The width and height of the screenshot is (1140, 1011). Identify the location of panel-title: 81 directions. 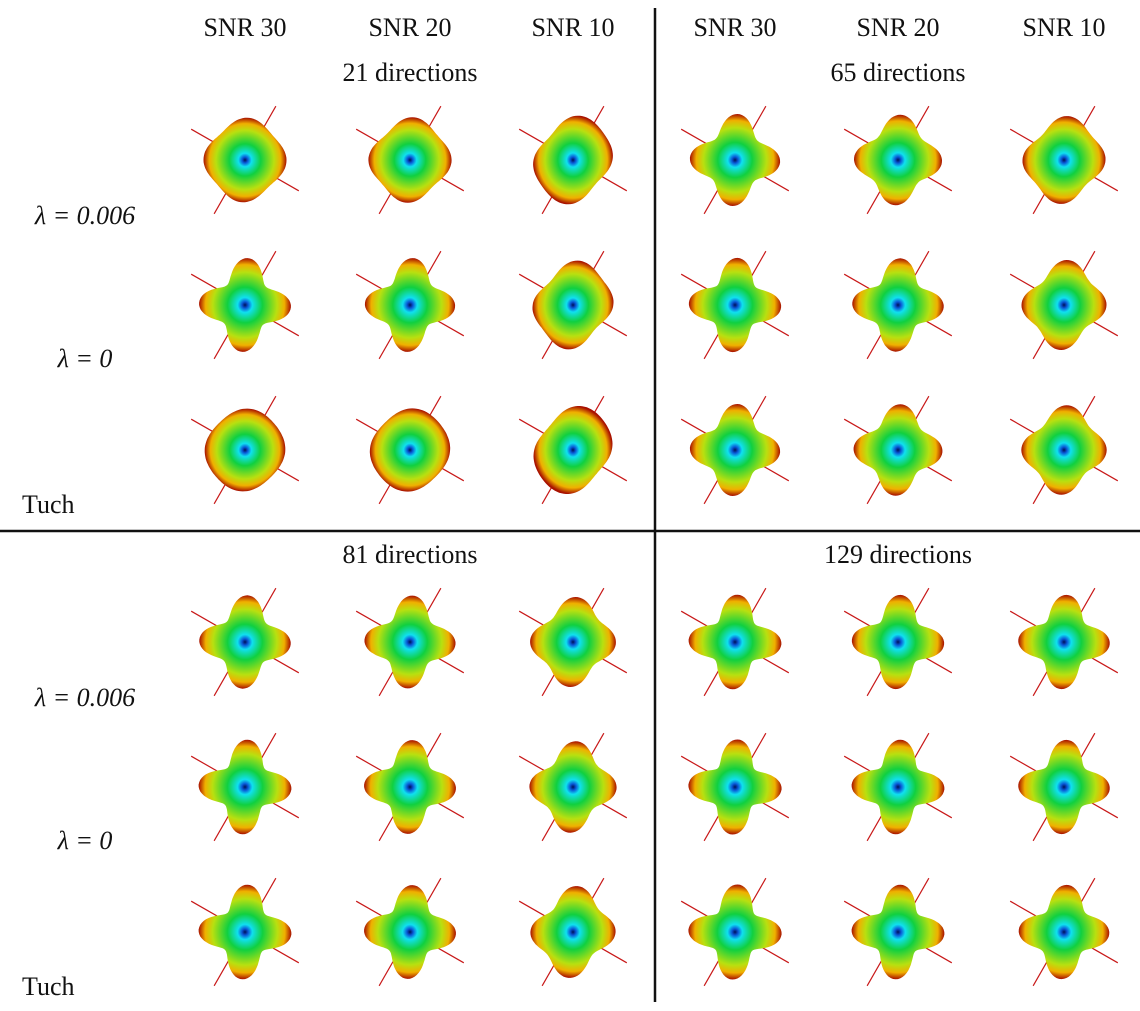
(409, 554).